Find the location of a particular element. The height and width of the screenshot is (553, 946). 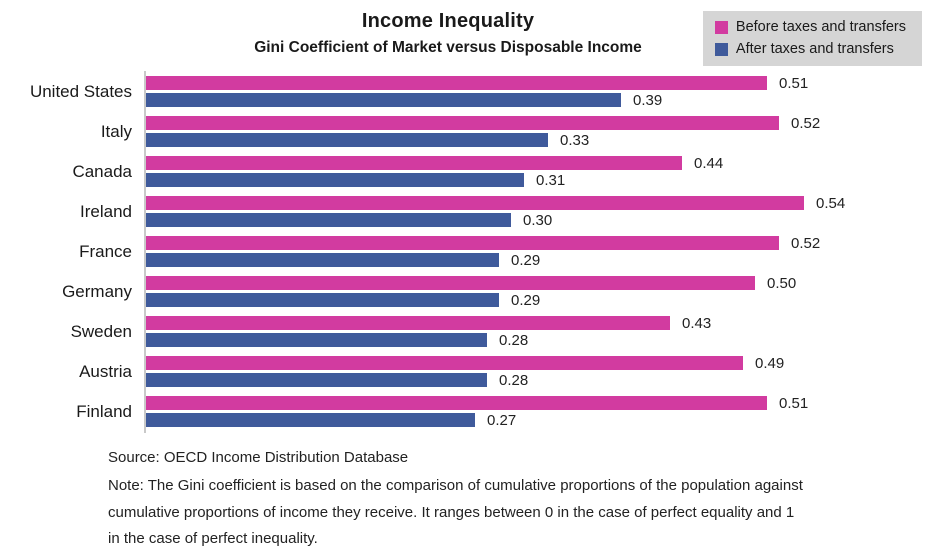

country-bars: 0.43 0.28 is located at coordinates (429, 331).